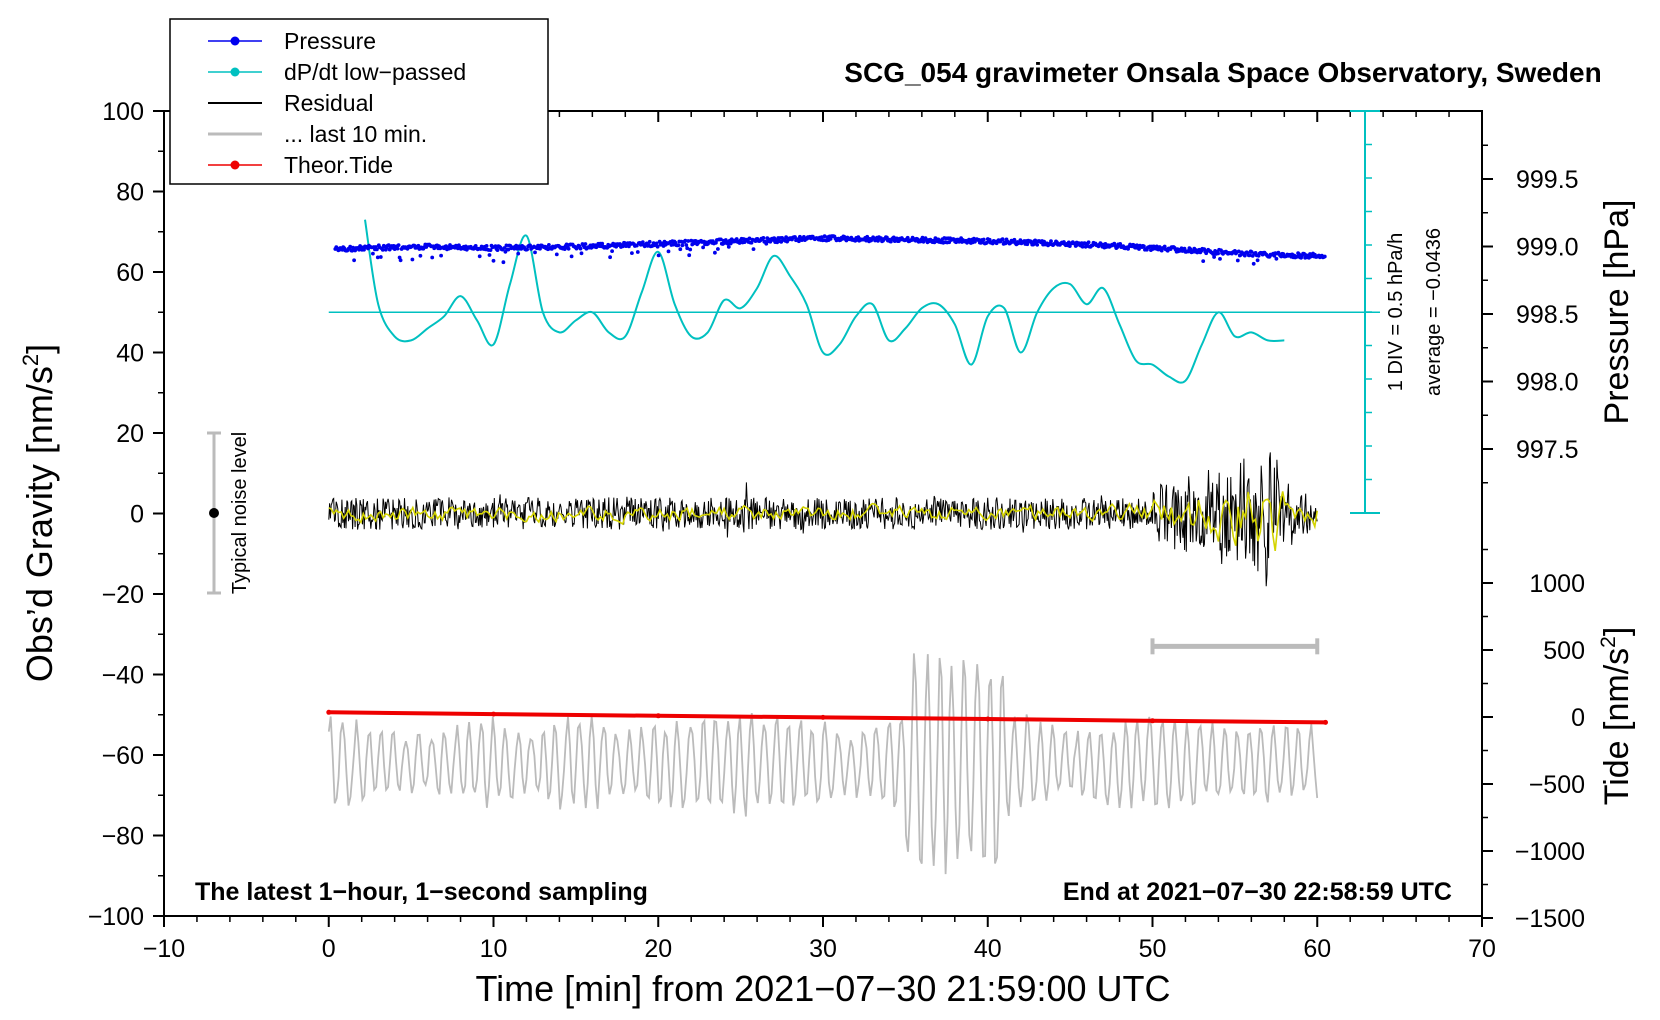  I want to click on legend-item-pressure: Pressure, so click(292, 41).